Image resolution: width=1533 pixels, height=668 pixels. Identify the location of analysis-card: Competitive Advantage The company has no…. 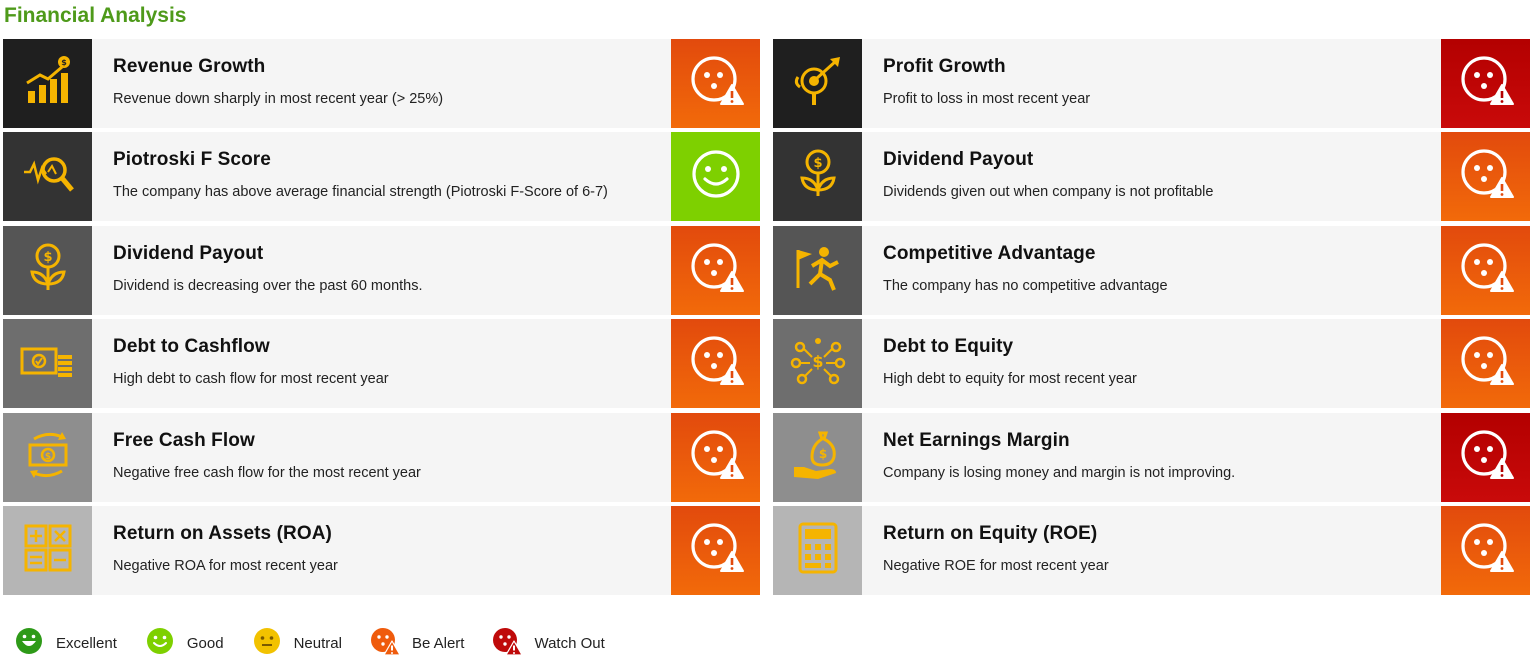
(1151, 270).